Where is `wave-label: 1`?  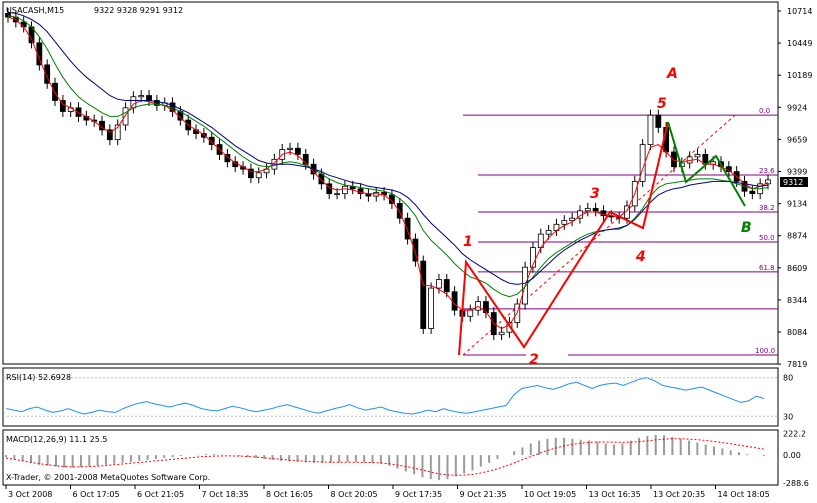 wave-label: 1 is located at coordinates (468, 242).